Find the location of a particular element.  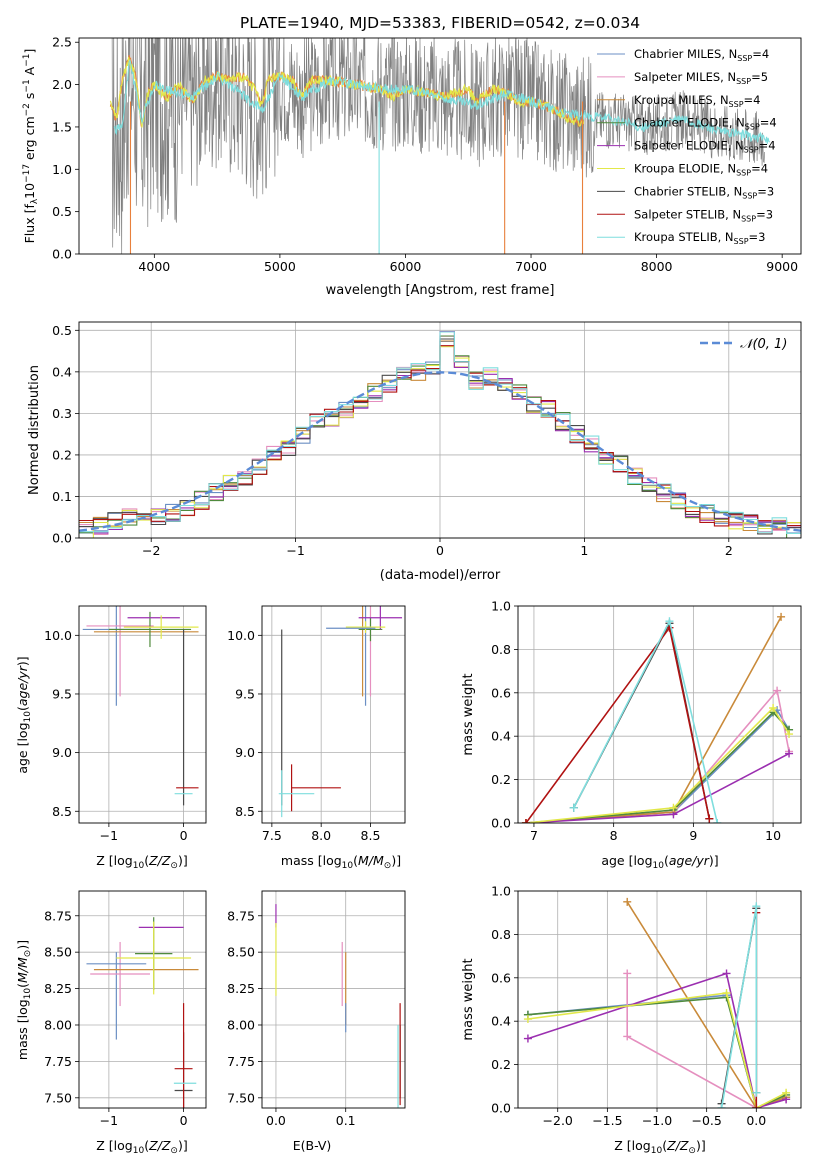

x-tick-label: −2 is located at coordinates (151, 550).